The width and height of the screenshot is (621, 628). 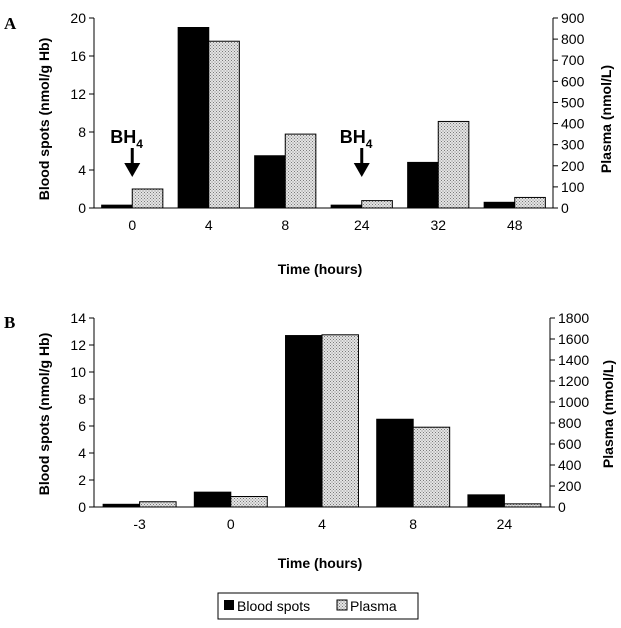 What do you see at coordinates (570, 465) in the screenshot?
I see `panel-b-y2tick-2: 400` at bounding box center [570, 465].